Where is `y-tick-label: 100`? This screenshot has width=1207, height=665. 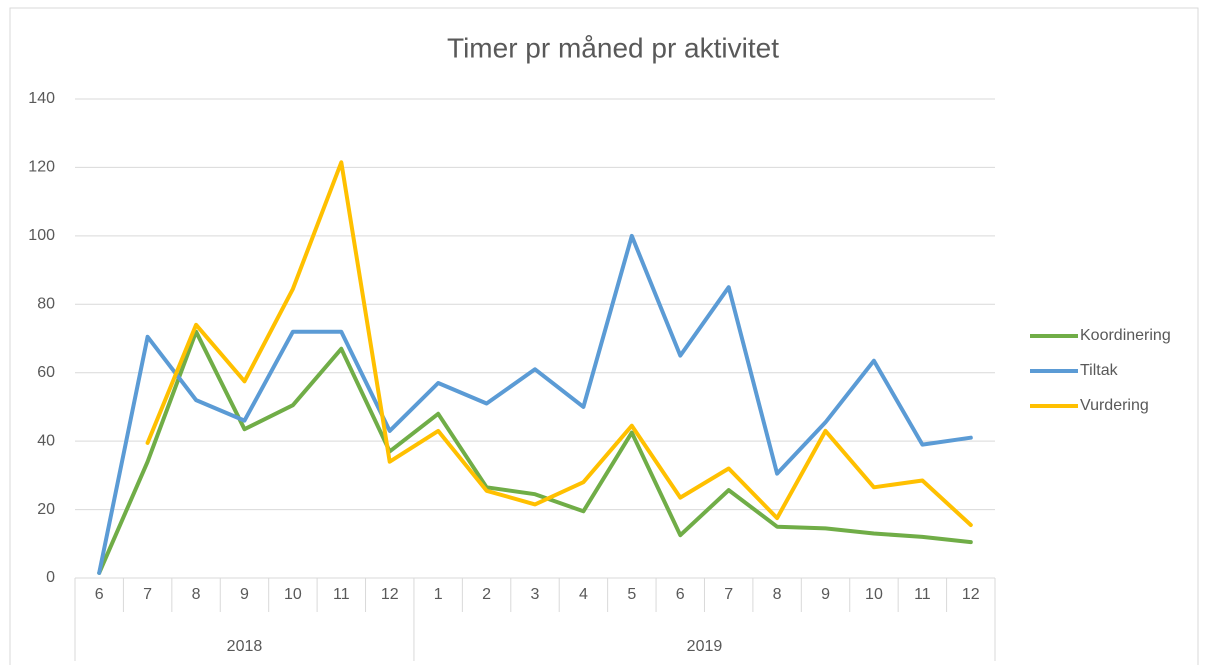
y-tick-label: 100 is located at coordinates (41, 235).